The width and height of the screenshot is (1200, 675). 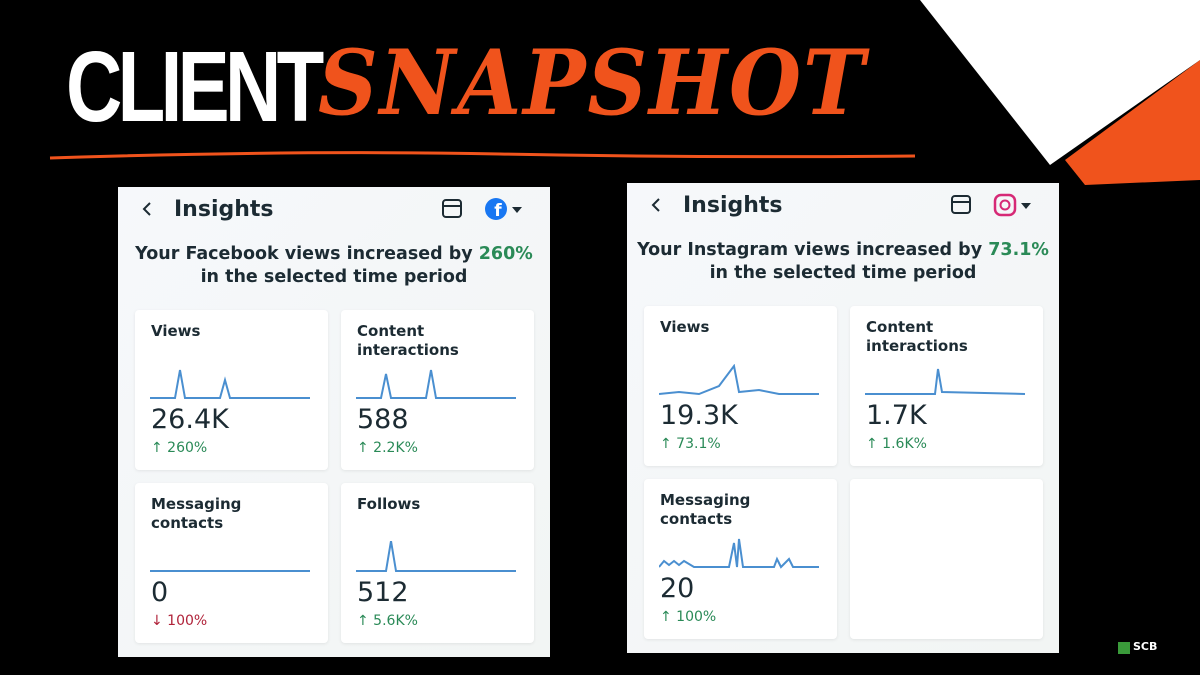 I want to click on card-change: ↑ 260%, so click(x=179, y=448).